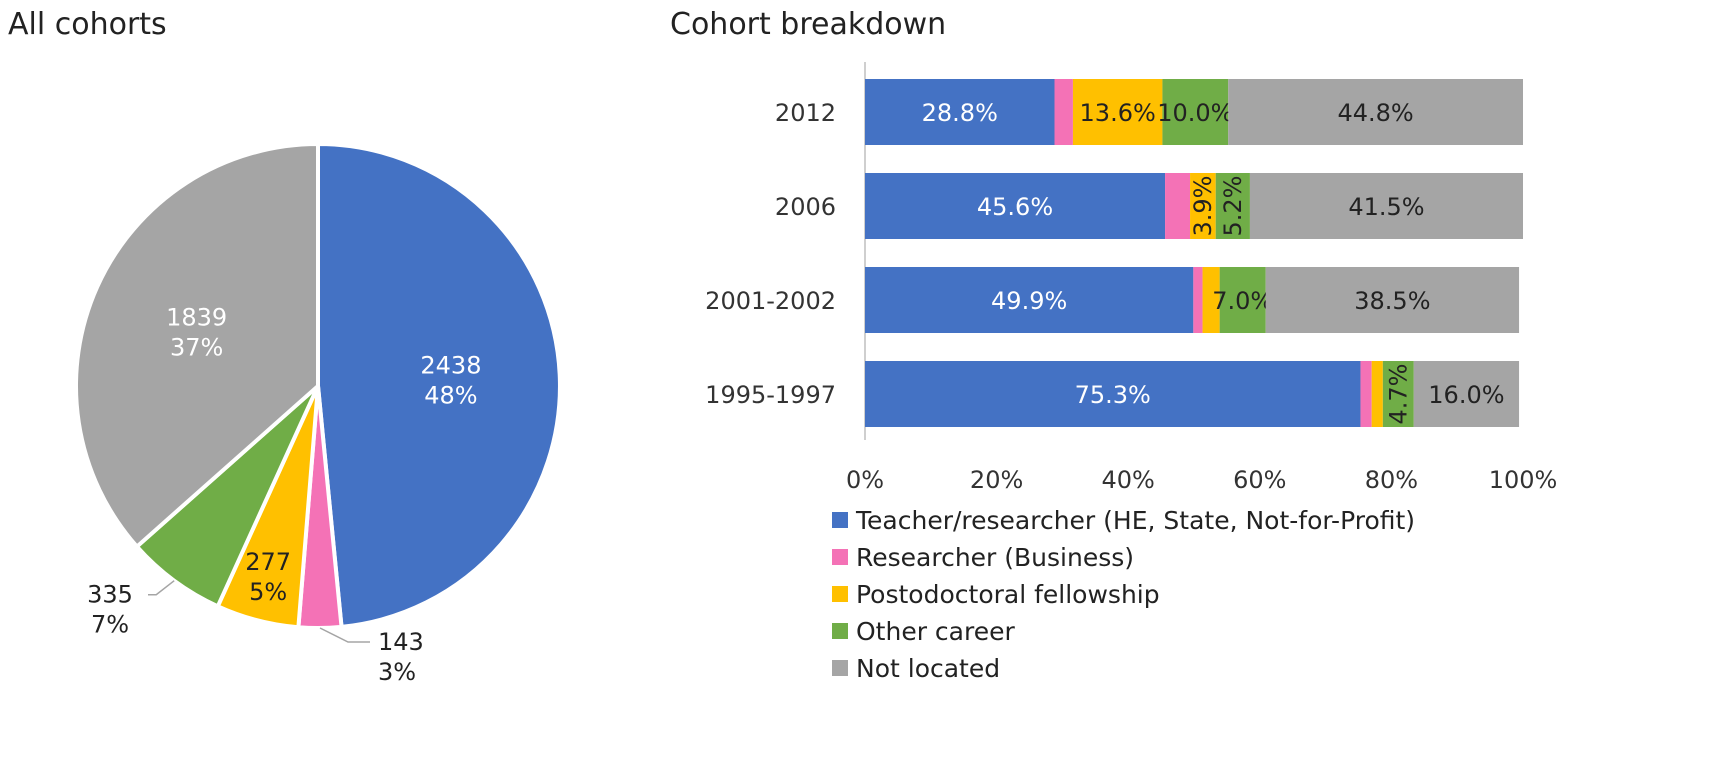  What do you see at coordinates (805, 207) in the screenshot?
I see `category-label: 2006` at bounding box center [805, 207].